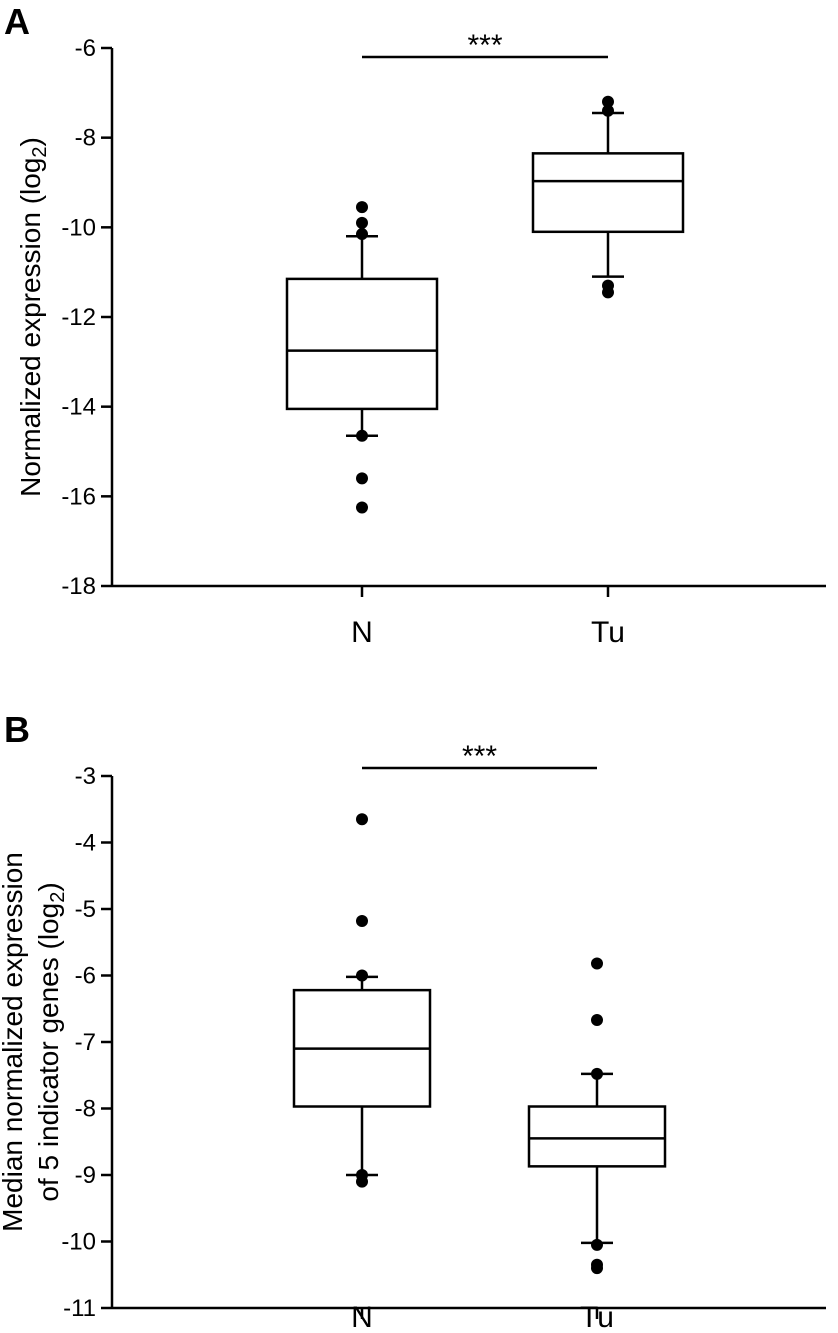  I want to click on y-tick-label: -18, so click(78, 586).